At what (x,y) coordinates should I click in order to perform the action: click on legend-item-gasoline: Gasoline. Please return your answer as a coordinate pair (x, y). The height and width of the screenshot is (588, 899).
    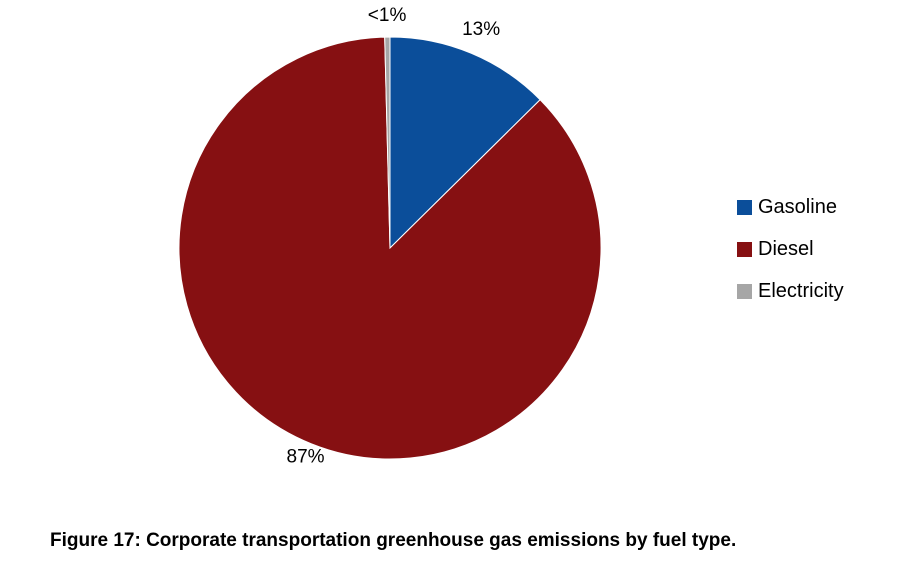
    Looking at the image, I should click on (790, 207).